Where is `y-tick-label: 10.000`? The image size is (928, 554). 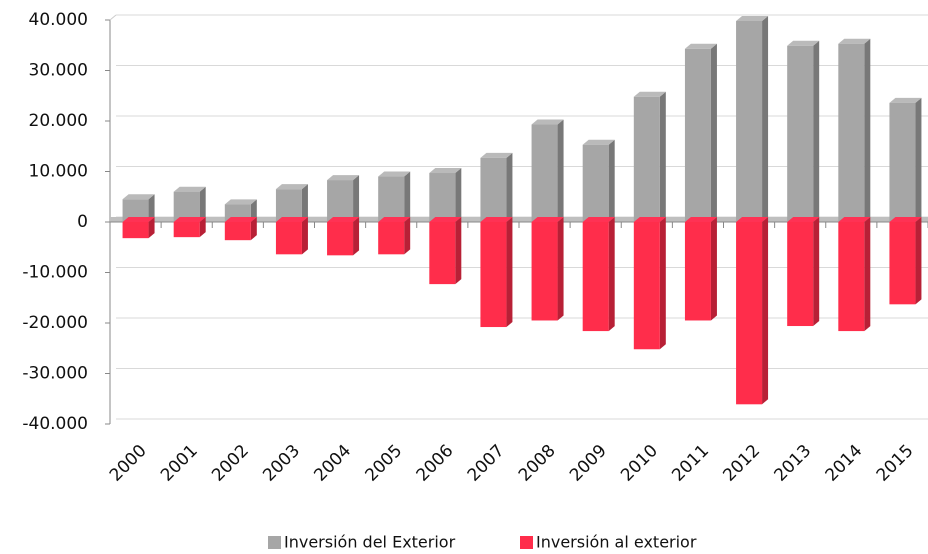 y-tick-label: 10.000 is located at coordinates (58, 172).